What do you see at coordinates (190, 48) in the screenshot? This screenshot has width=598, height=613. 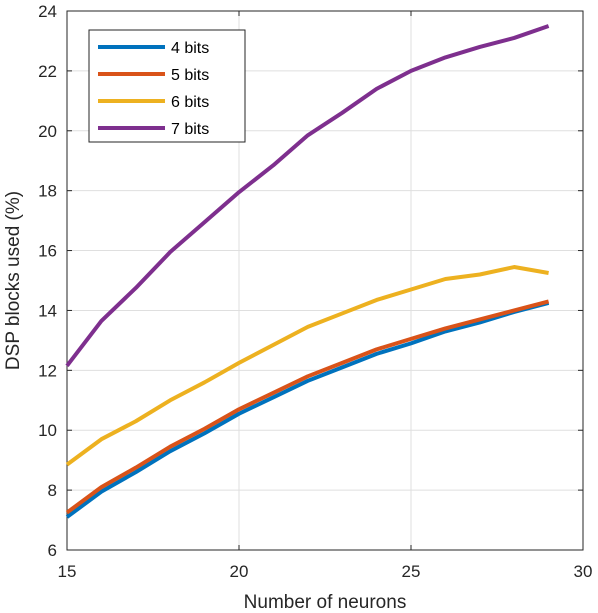 I see `legend-label: 4 bits` at bounding box center [190, 48].